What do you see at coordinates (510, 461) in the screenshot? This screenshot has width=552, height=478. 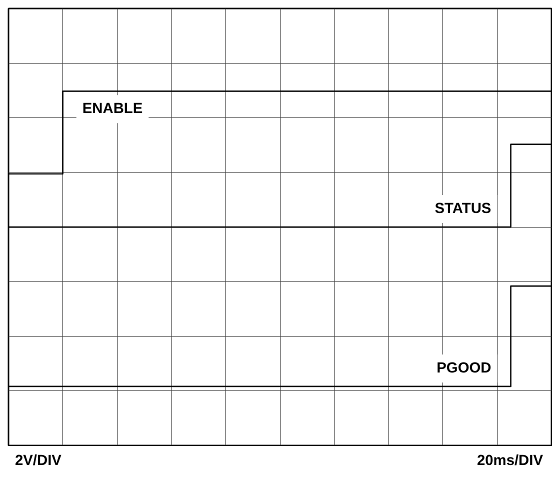 I see `text: 20ms/DIV` at bounding box center [510, 461].